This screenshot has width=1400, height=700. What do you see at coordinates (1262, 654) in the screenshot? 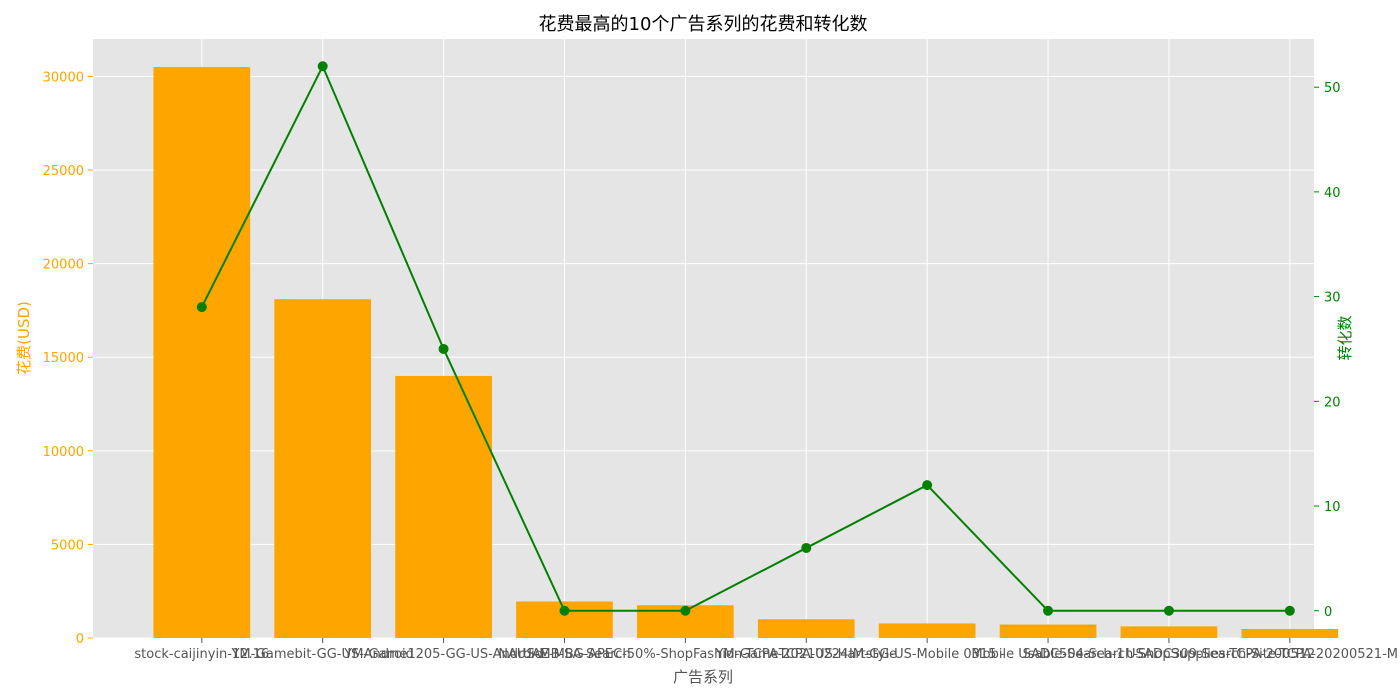
I see `x-tick-label: USADC309-Search-Site-TCPA-20200521-M` at bounding box center [1262, 654].